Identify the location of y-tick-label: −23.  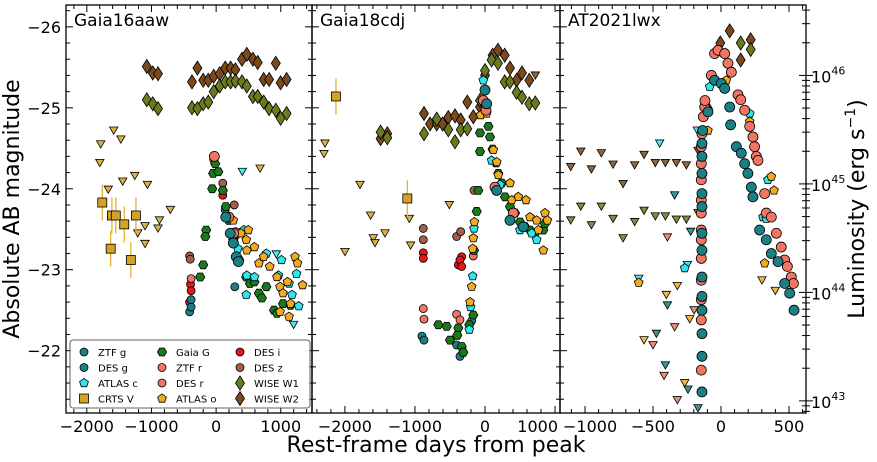
(44, 270).